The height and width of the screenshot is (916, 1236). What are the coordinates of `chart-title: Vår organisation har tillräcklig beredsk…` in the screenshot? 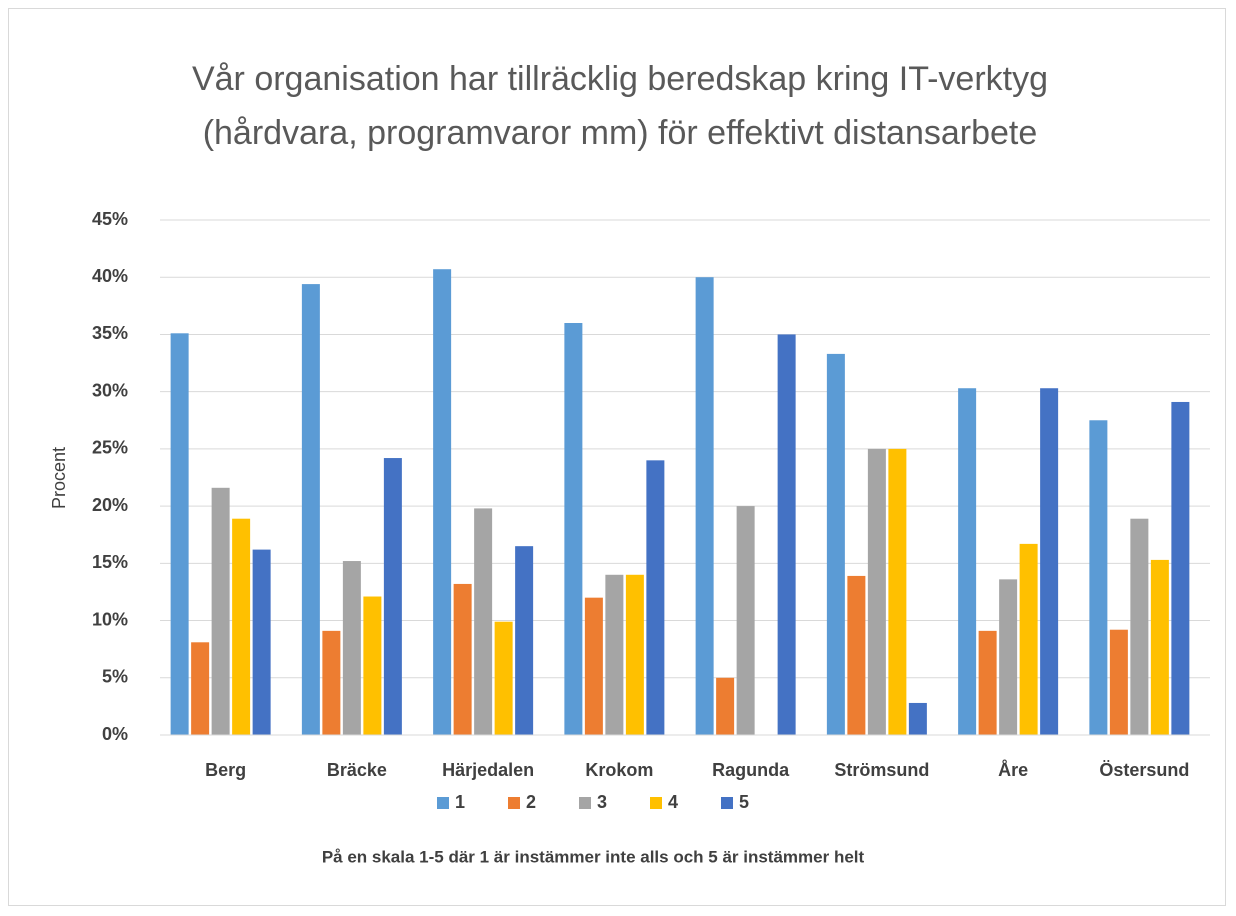 It's located at (620, 106).